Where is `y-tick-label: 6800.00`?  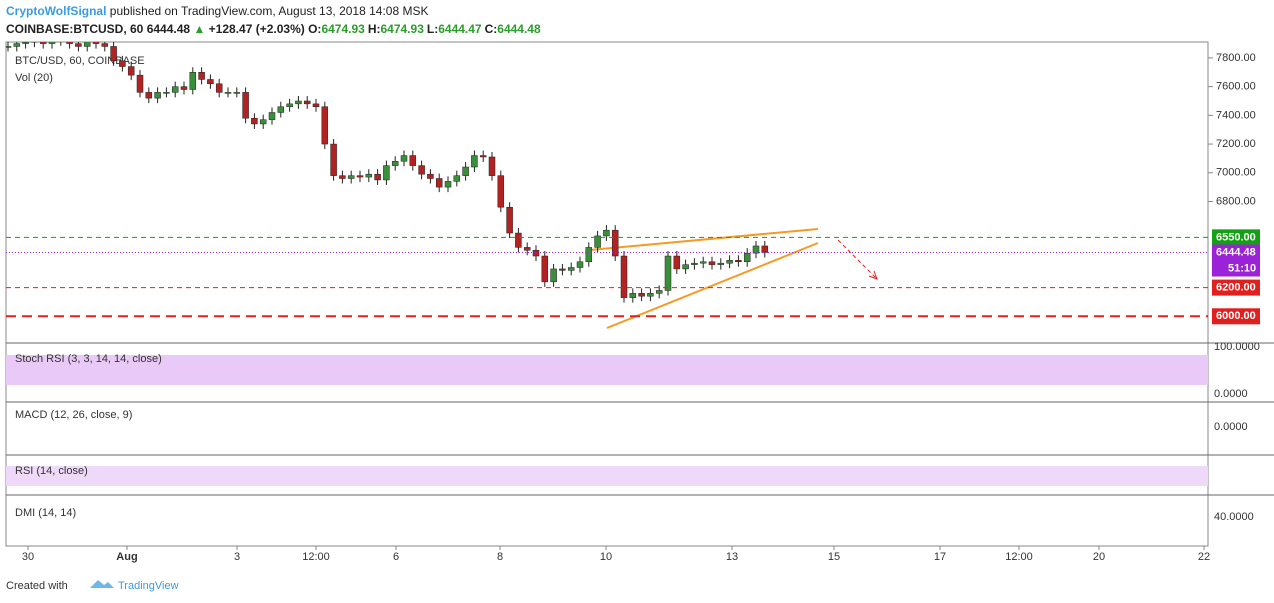 y-tick-label: 6800.00 is located at coordinates (1236, 201).